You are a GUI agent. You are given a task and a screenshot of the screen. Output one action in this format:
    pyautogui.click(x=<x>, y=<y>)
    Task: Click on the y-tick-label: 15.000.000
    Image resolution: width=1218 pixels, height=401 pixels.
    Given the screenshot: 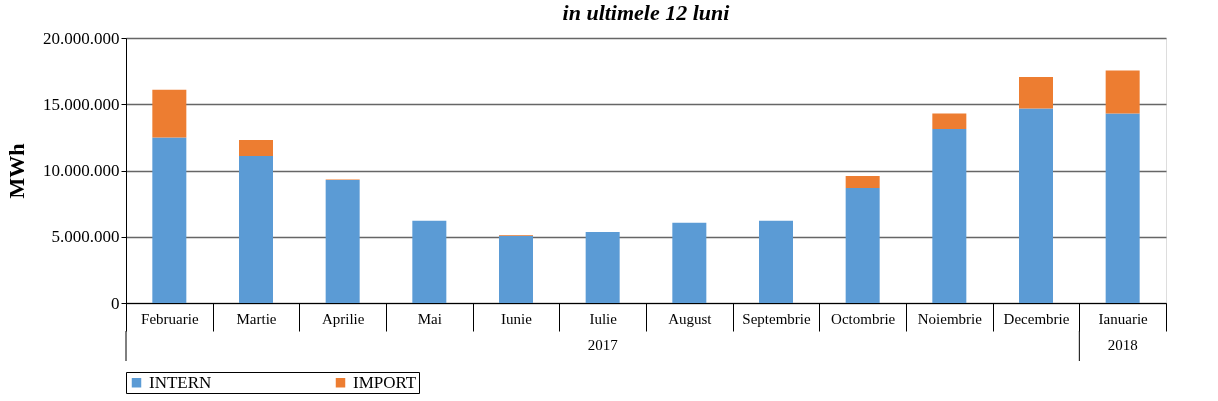 What is the action you would take?
    pyautogui.click(x=81, y=104)
    